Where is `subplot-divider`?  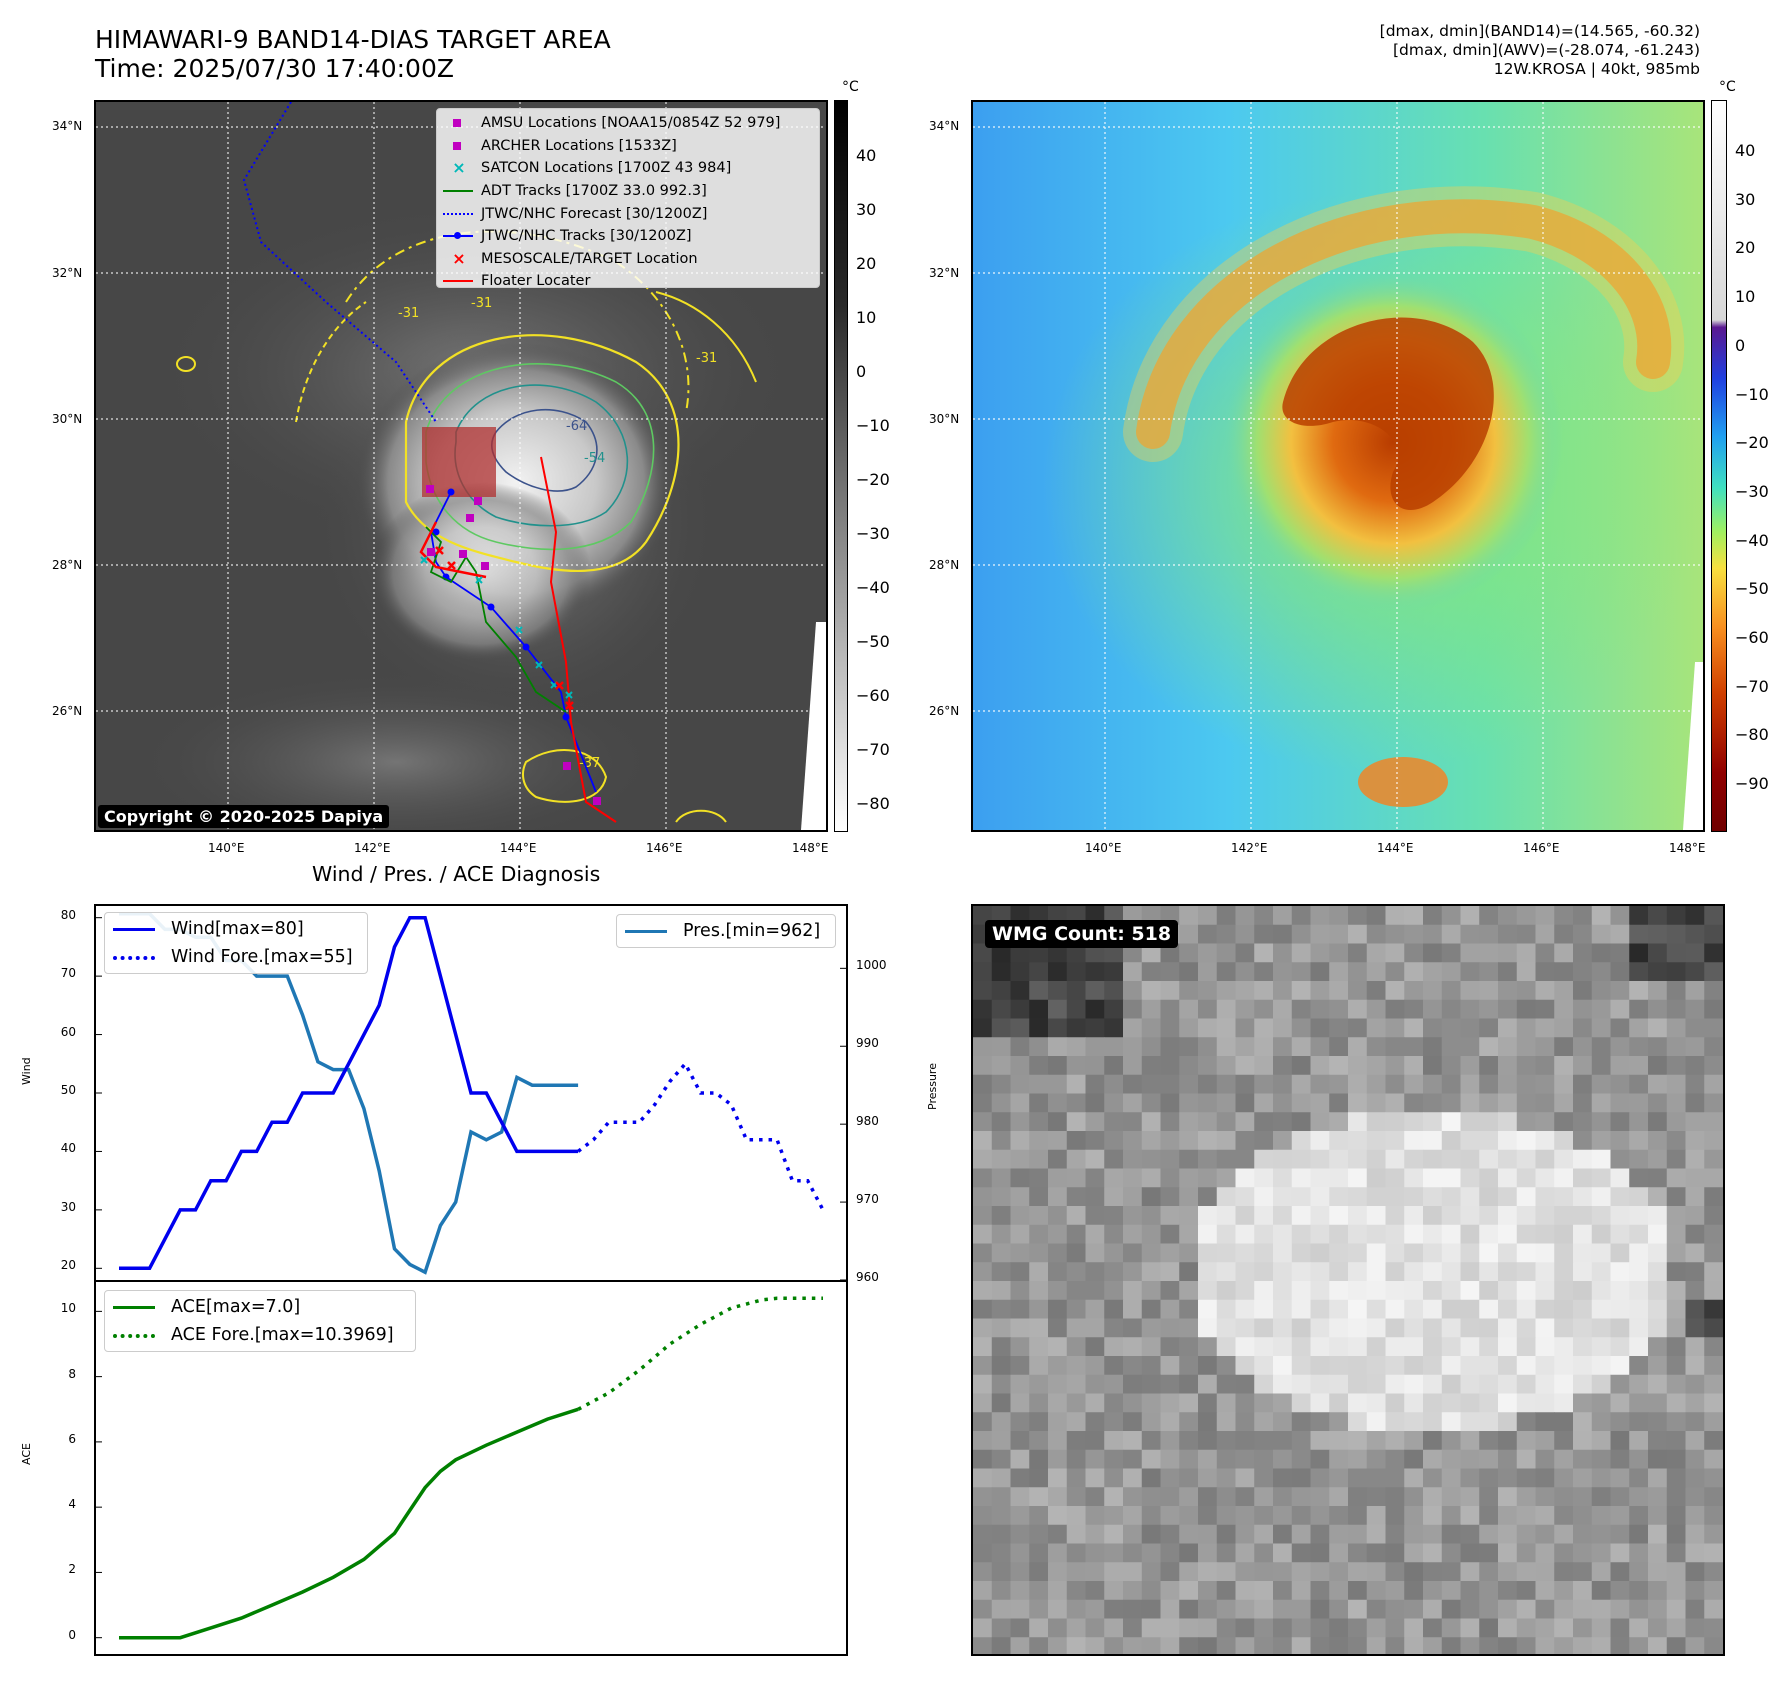
subplot-divider is located at coordinates (471, 1281).